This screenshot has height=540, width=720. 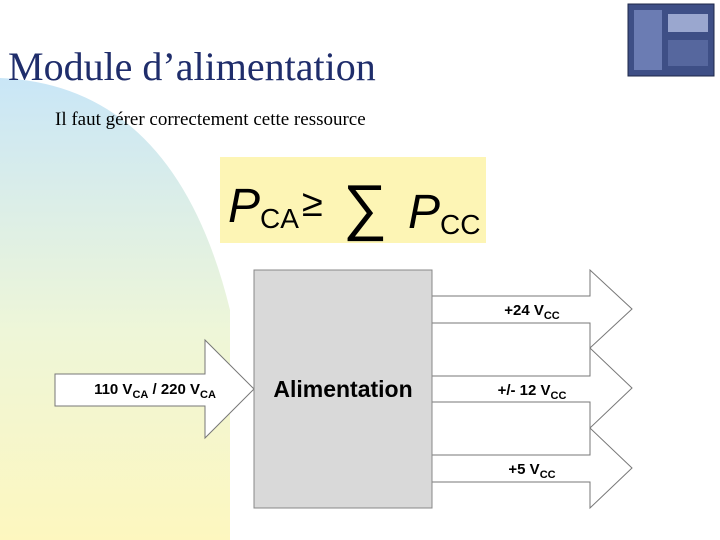 I want to click on input-part: / 220 V, so click(x=174, y=389).